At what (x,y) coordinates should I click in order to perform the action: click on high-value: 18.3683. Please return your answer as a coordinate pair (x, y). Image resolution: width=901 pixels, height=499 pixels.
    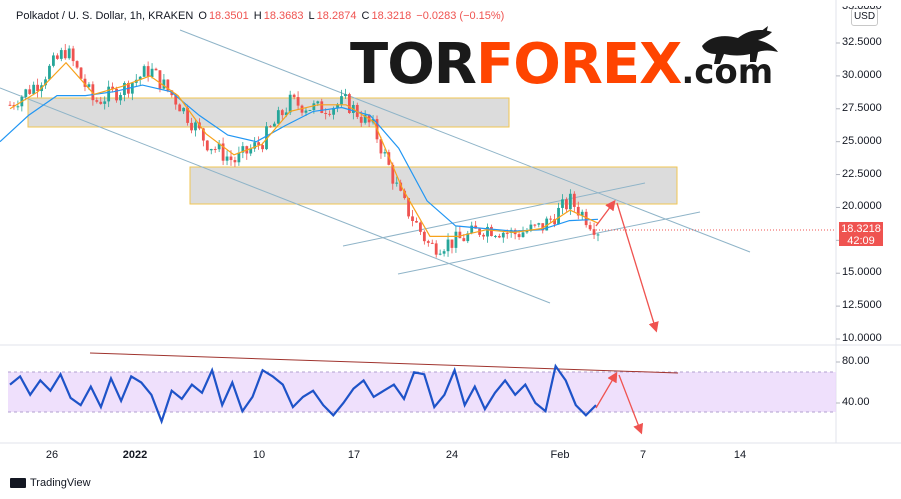
    Looking at the image, I should click on (283, 16).